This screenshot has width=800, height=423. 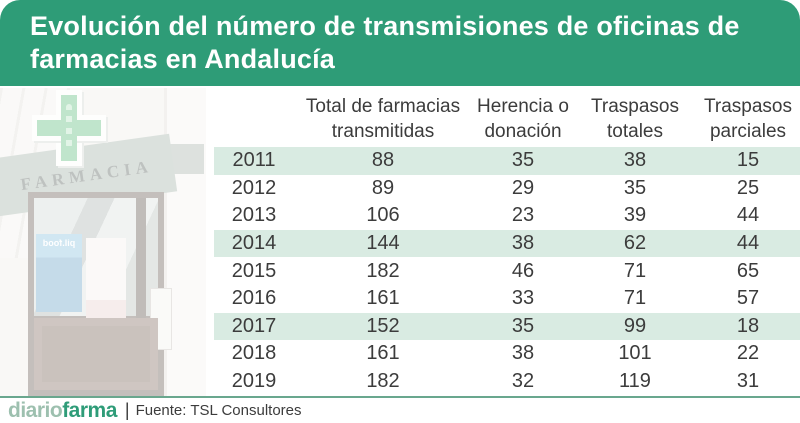 What do you see at coordinates (161, 319) in the screenshot?
I see `photo-door-sign` at bounding box center [161, 319].